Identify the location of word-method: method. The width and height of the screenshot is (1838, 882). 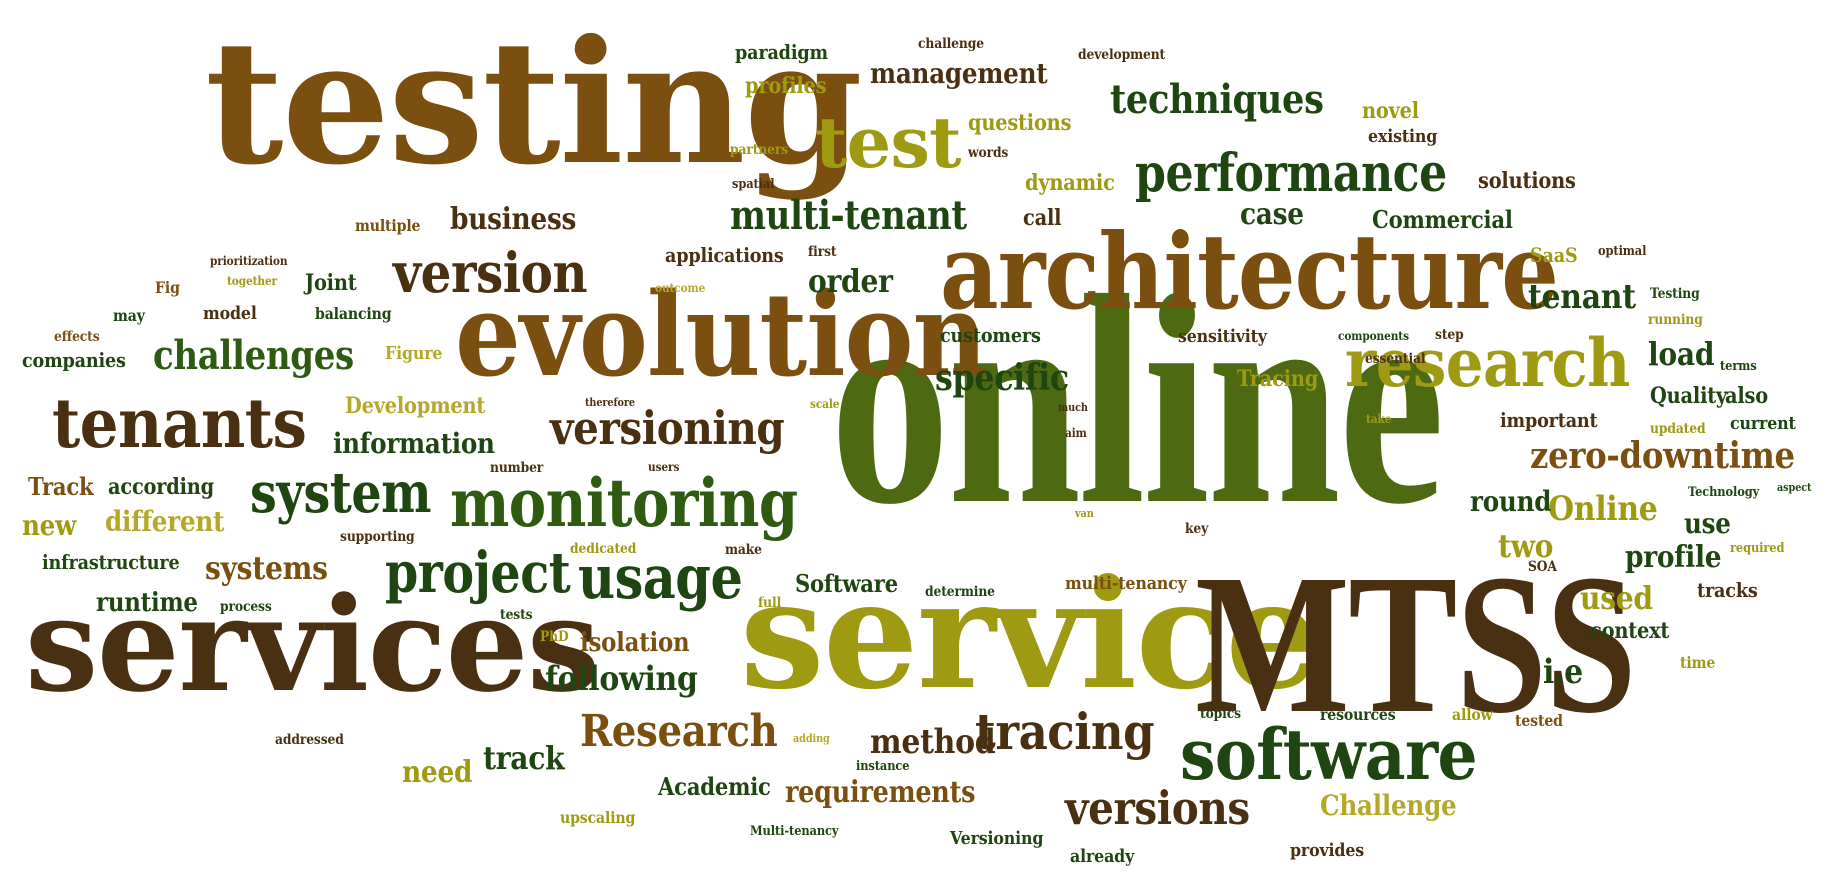
(933, 742).